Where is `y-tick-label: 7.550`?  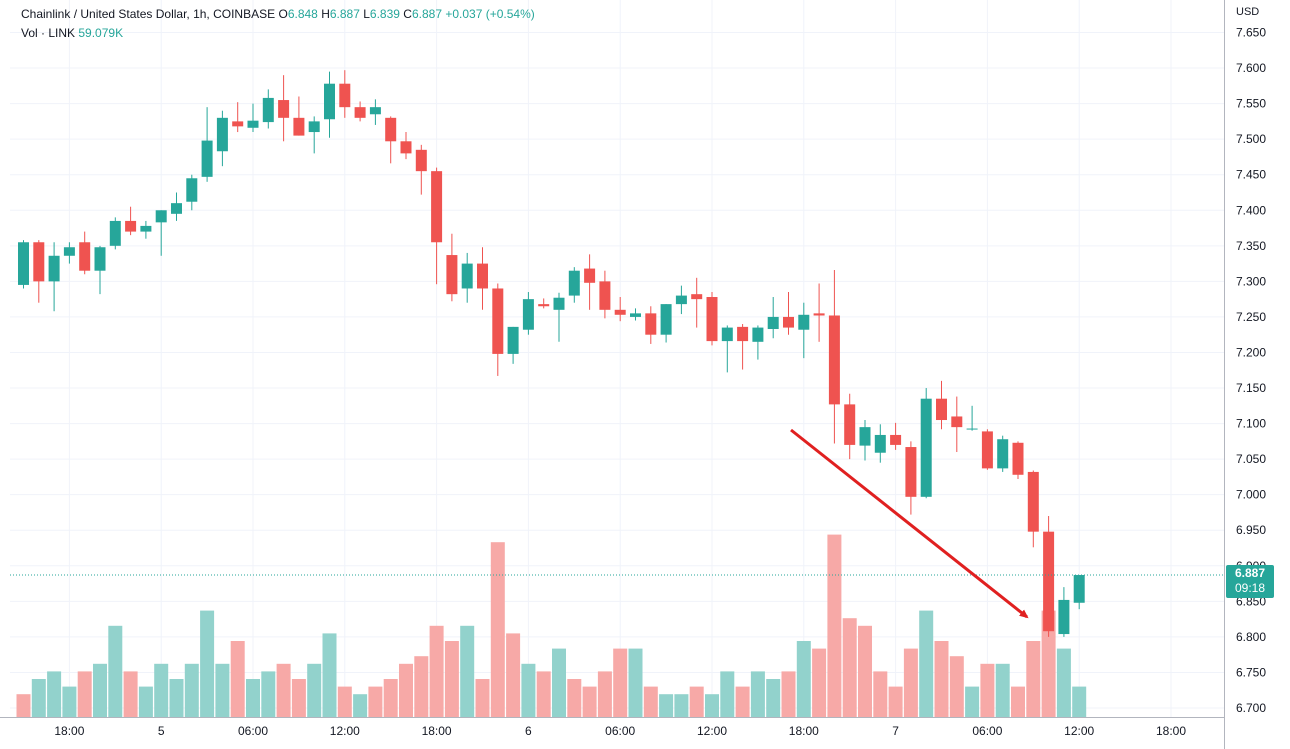
y-tick-label: 7.550 is located at coordinates (1251, 104).